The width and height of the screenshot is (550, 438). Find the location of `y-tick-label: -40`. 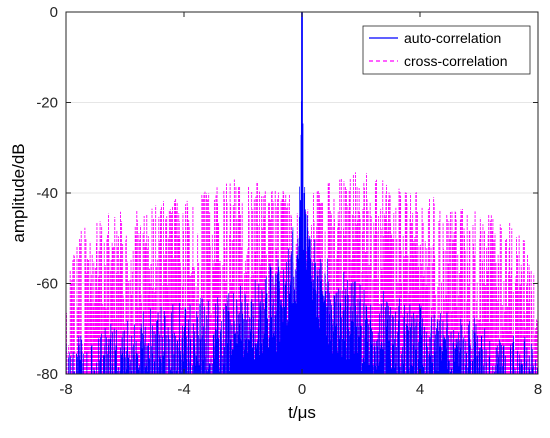

y-tick-label: -40 is located at coordinates (47, 193).